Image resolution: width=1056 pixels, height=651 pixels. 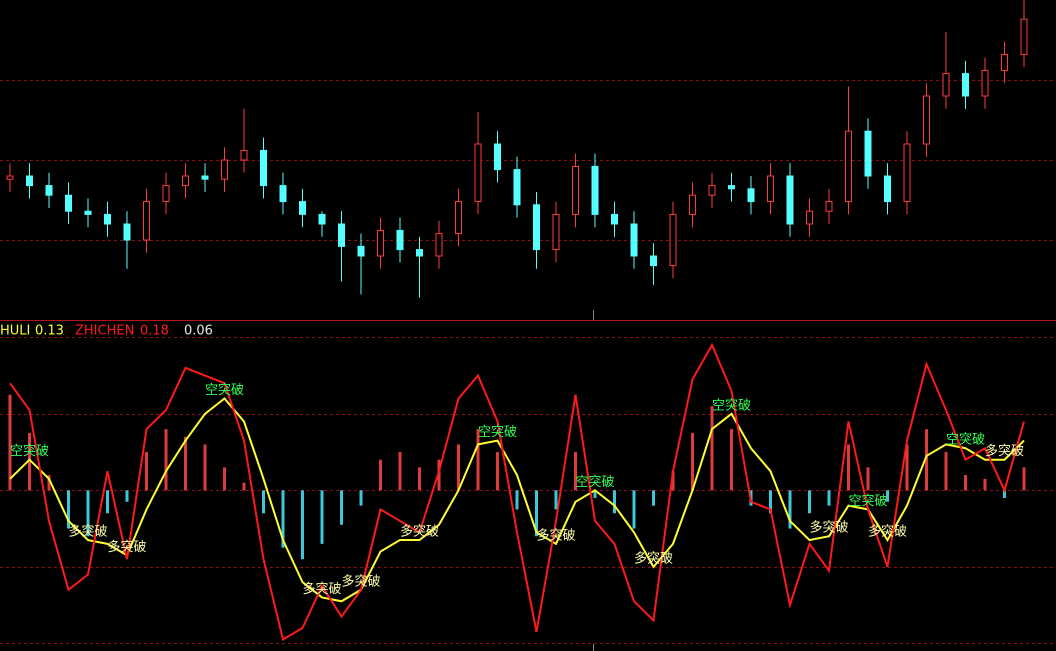 What do you see at coordinates (154, 331) in the screenshot?
I see `legend-value: 0.18` at bounding box center [154, 331].